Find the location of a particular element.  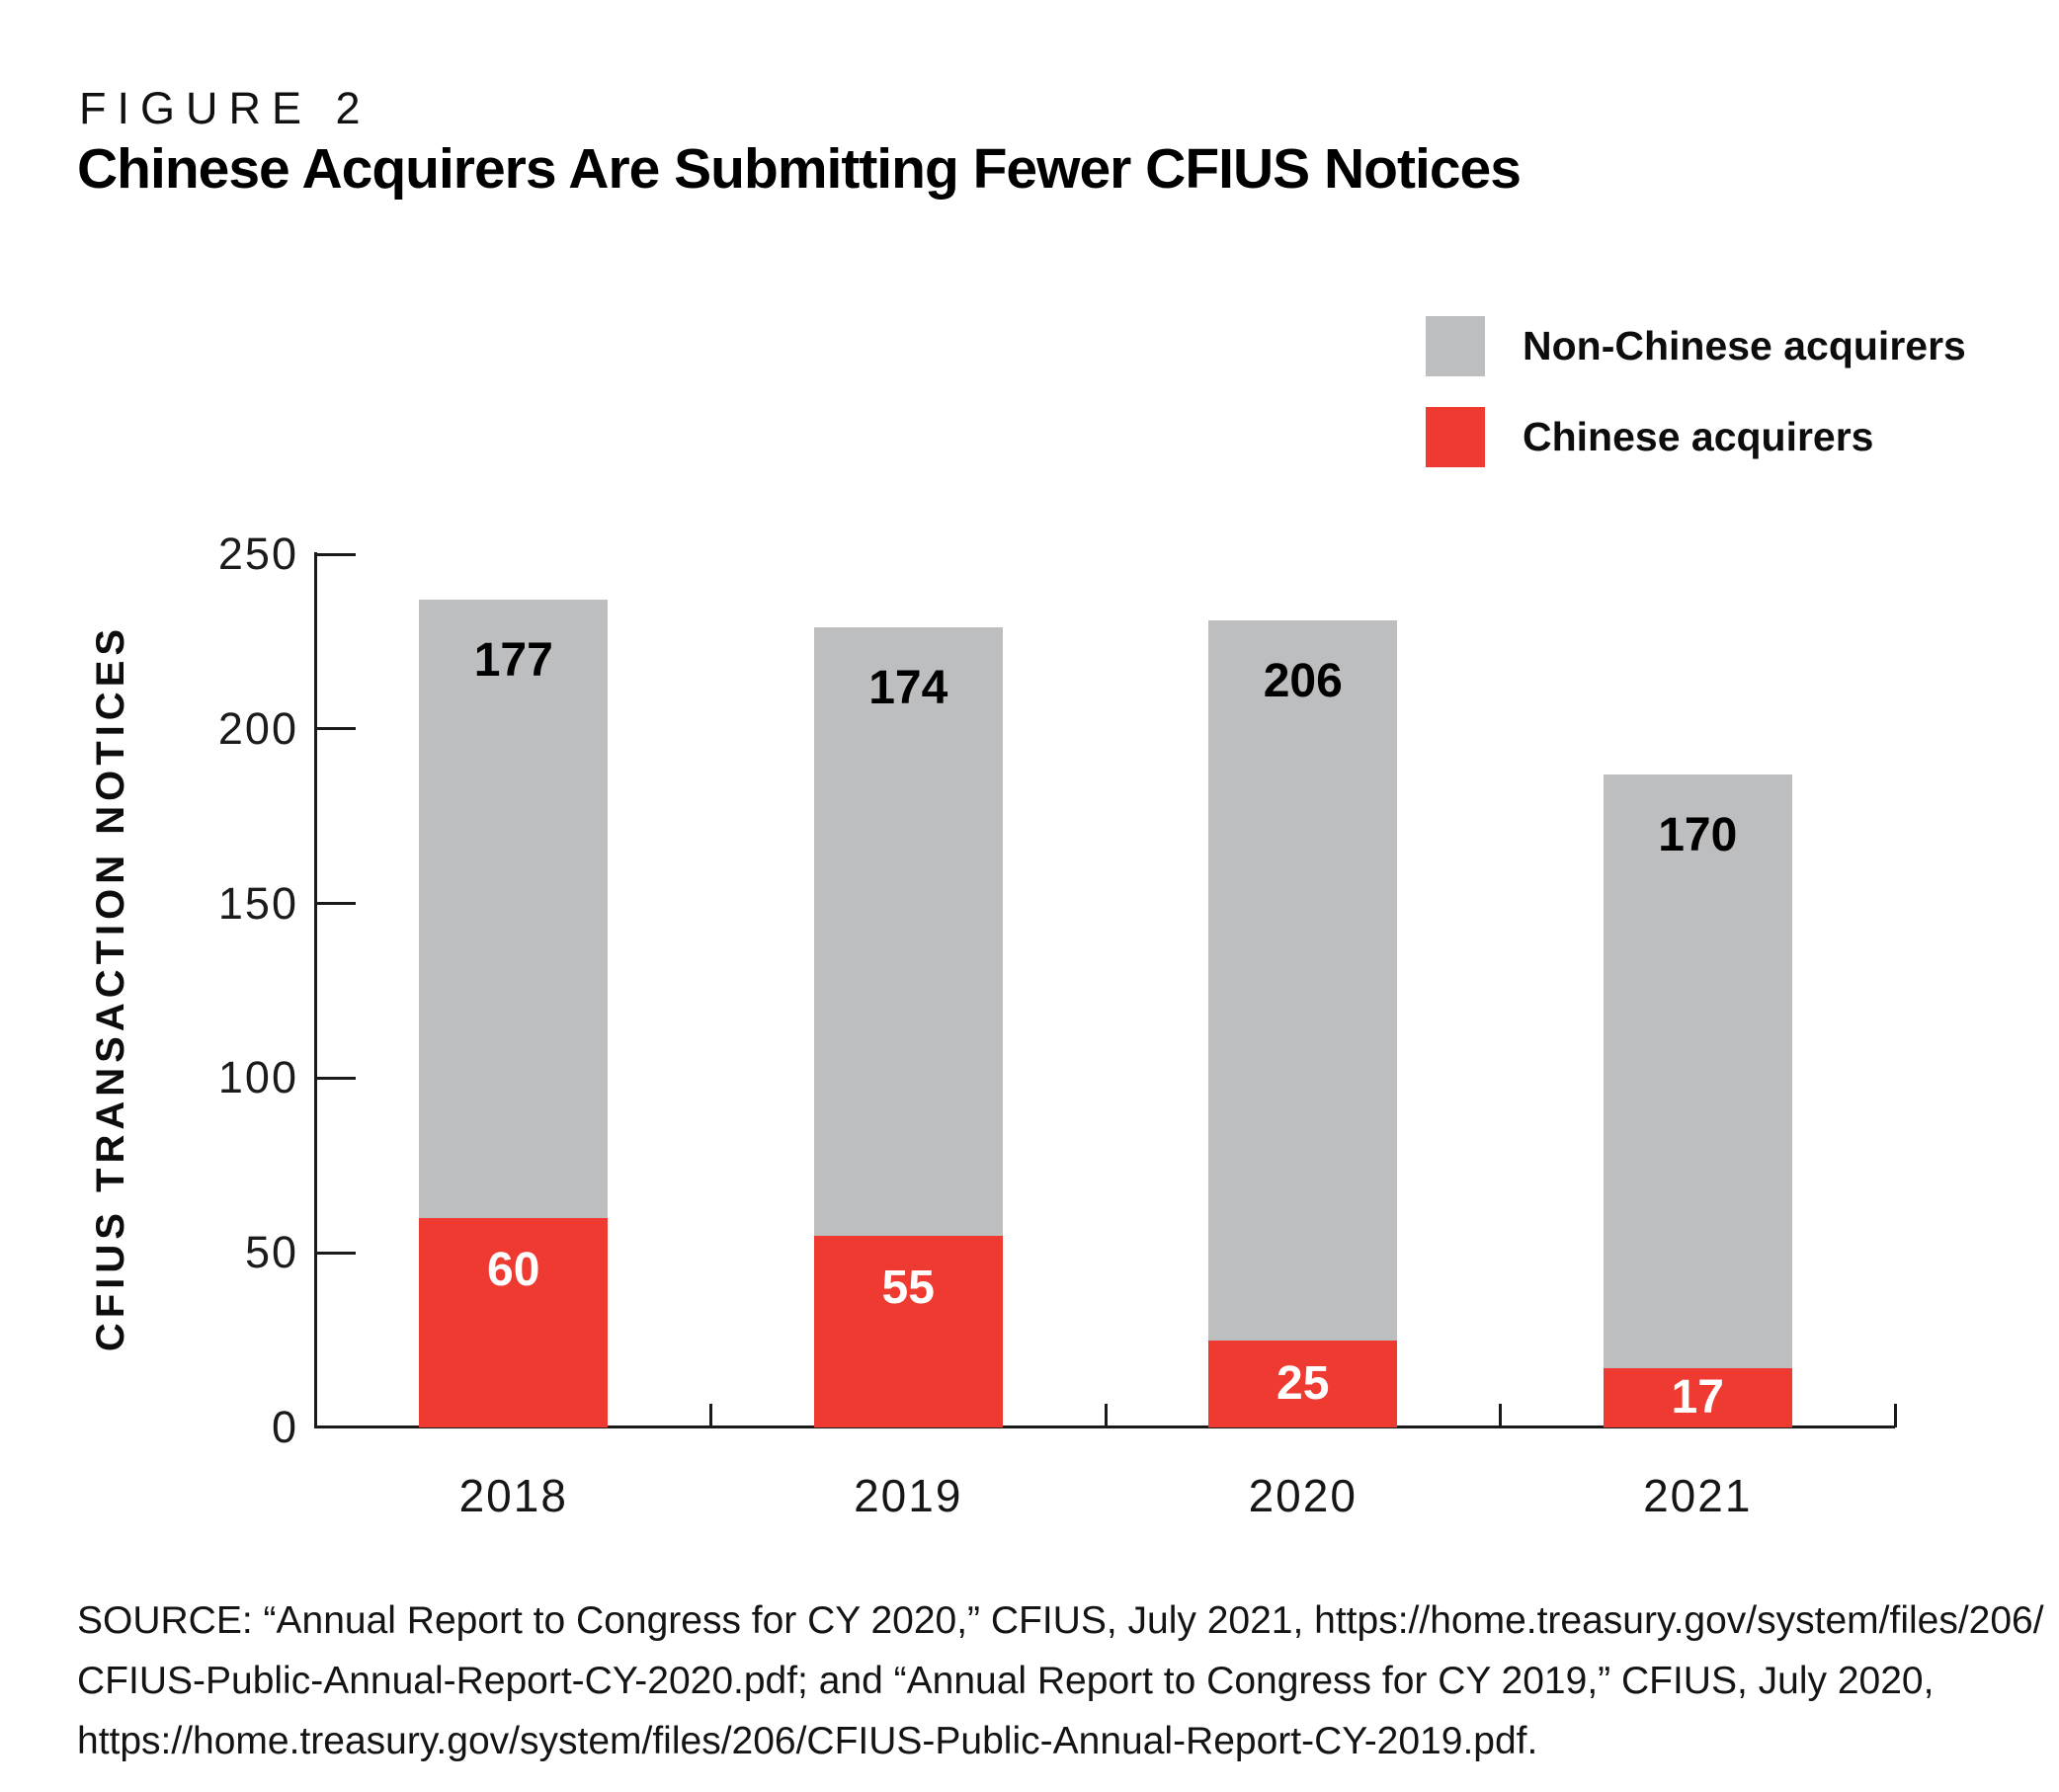

bar-segment-chinese-acquirers-2020 is located at coordinates (1303, 1383).